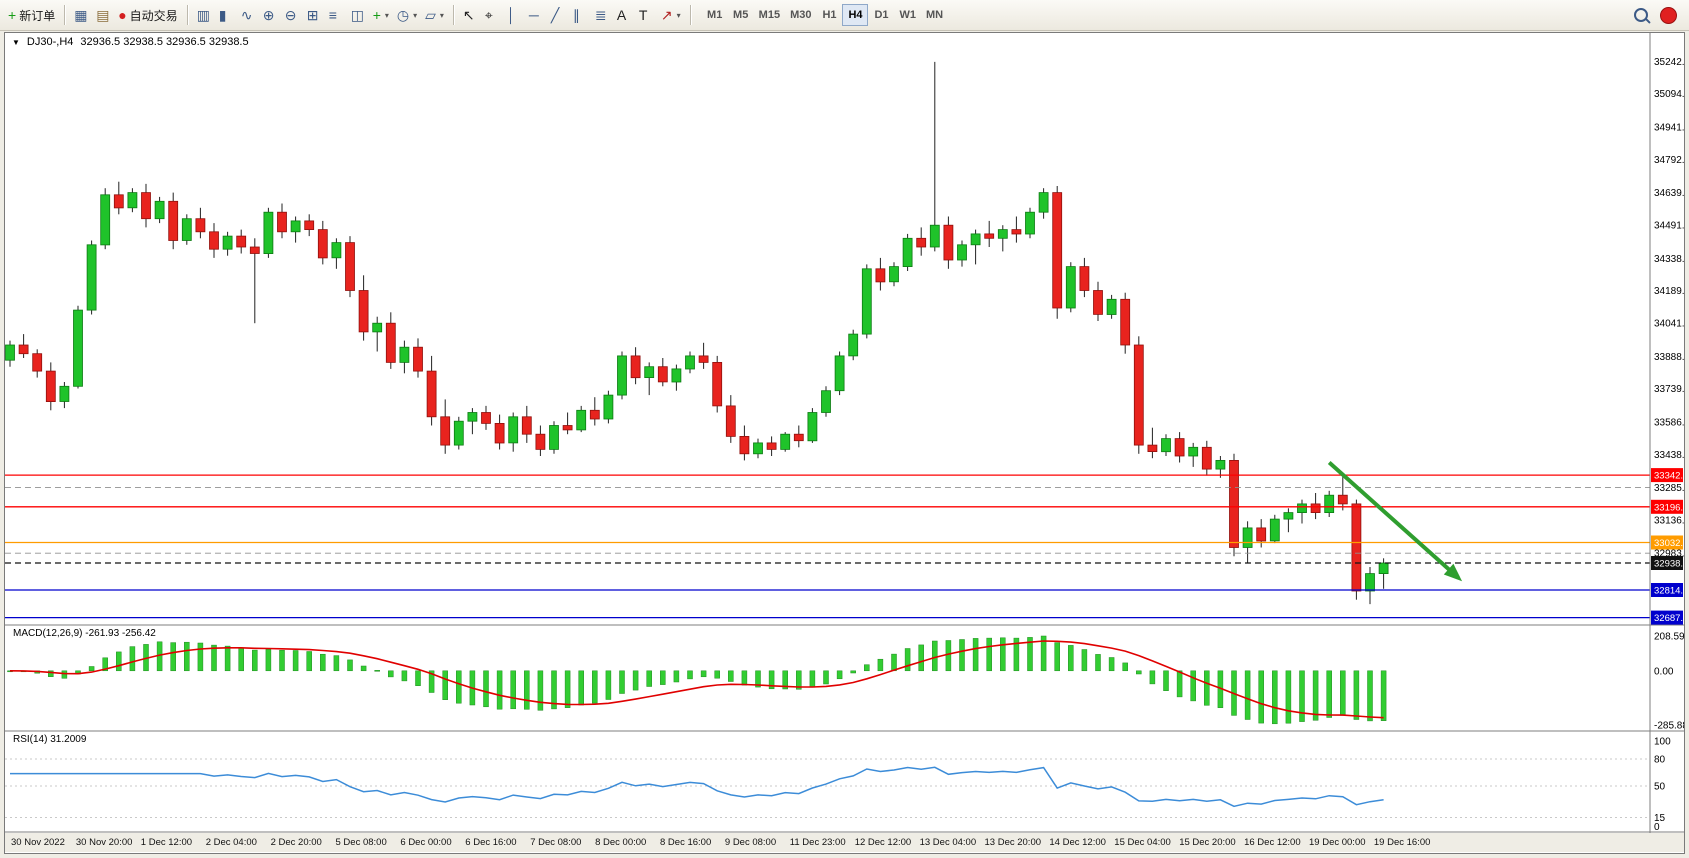  I want to click on periods-button: ◷ ▾, so click(407, 15).